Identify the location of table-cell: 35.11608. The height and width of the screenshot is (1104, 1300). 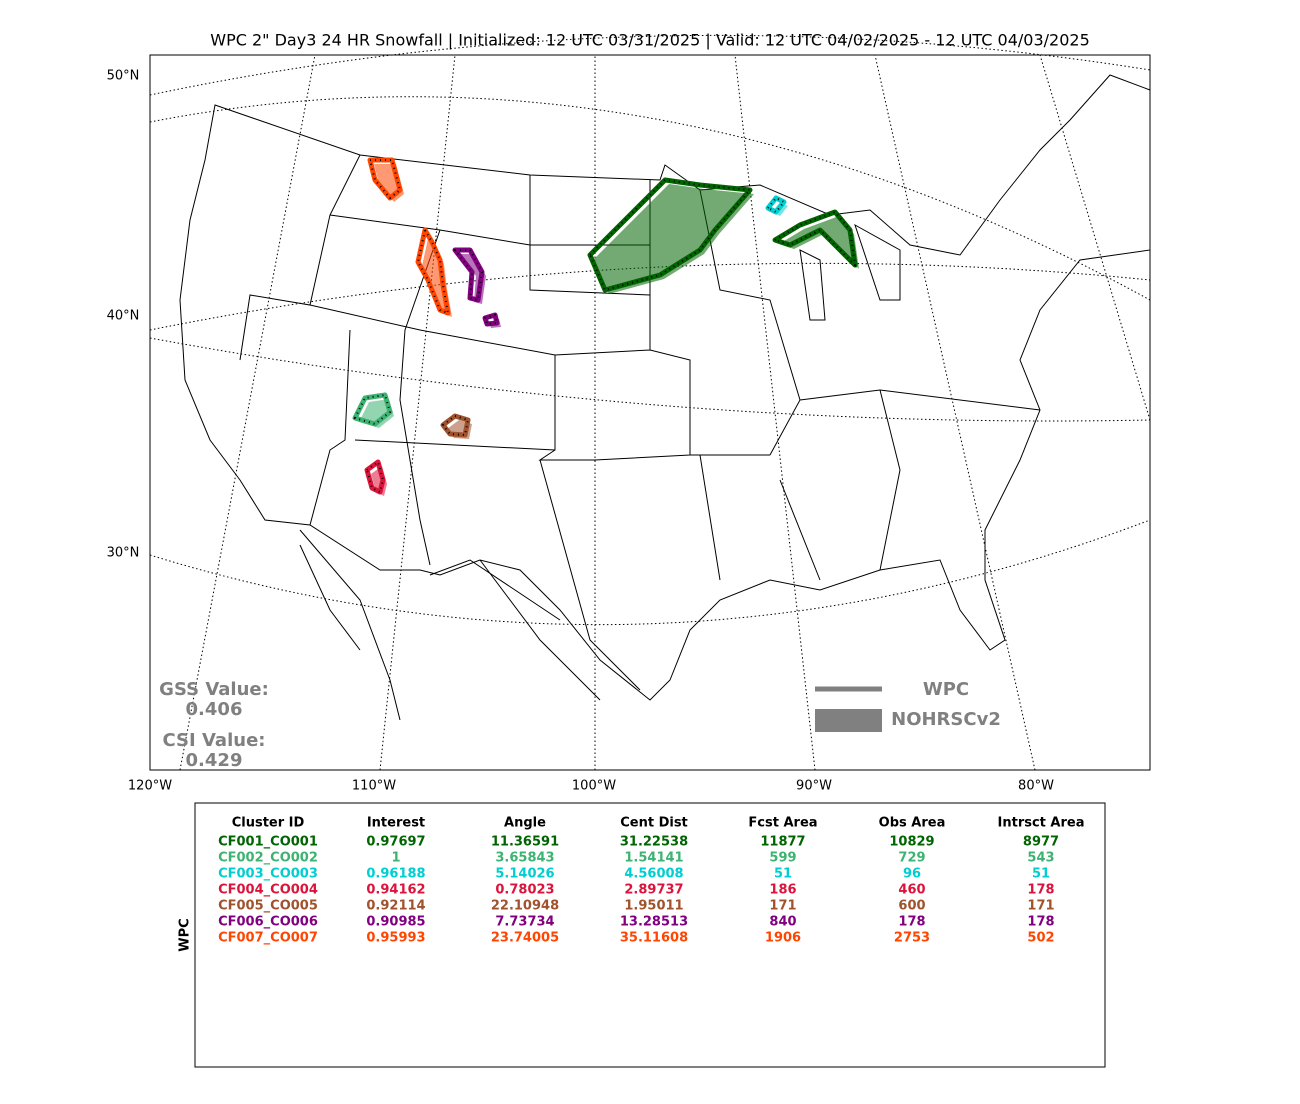
(654, 938).